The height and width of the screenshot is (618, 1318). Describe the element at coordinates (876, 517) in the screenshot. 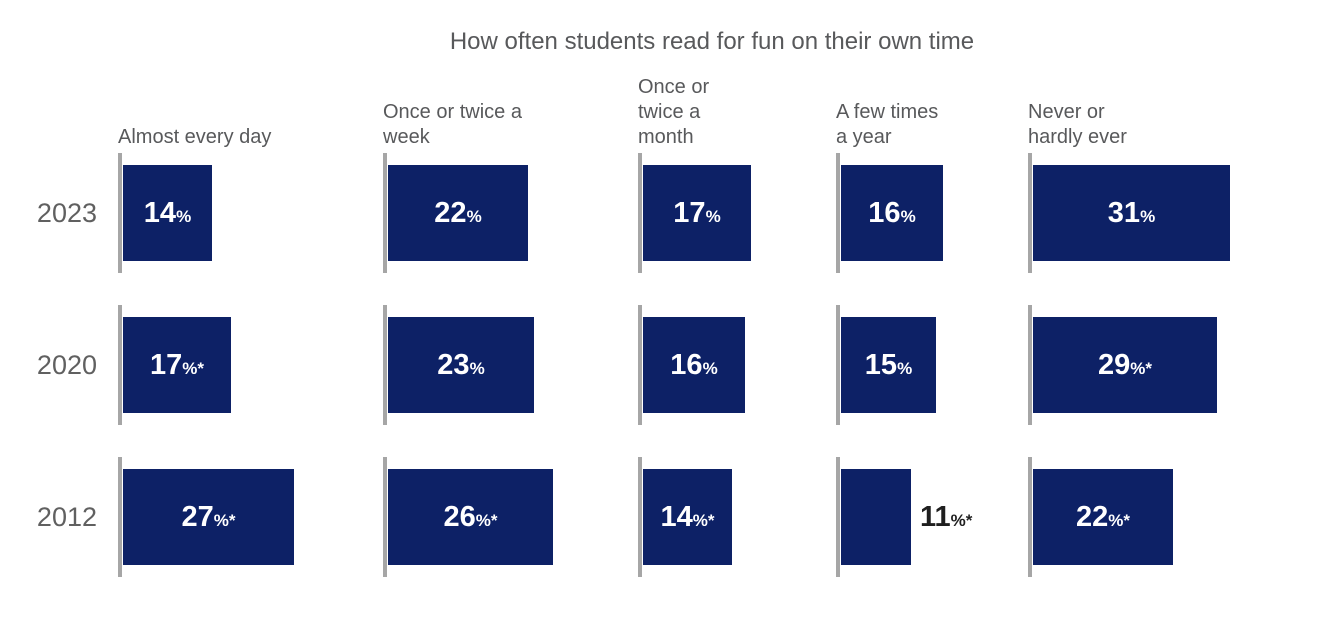

I see `bar-2012-a-few-times-a-year` at that location.